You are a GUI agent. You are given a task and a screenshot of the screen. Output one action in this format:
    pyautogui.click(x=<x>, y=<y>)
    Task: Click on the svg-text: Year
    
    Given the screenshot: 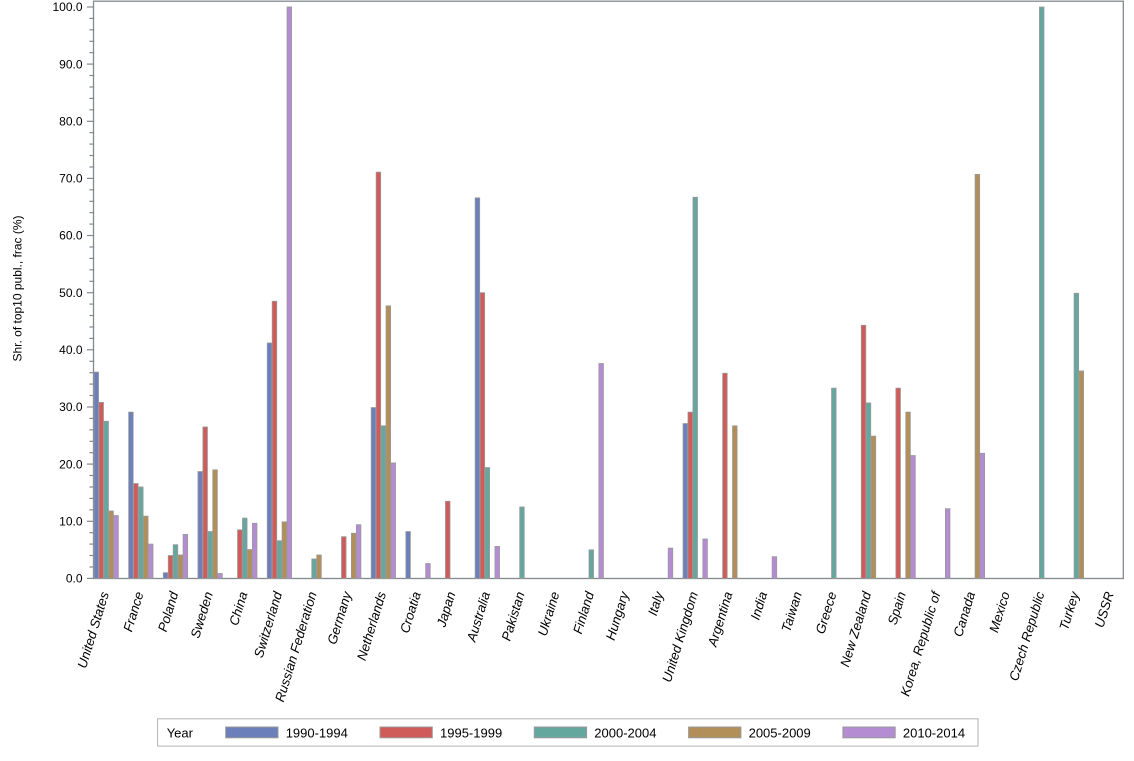 What is the action you would take?
    pyautogui.click(x=180, y=732)
    